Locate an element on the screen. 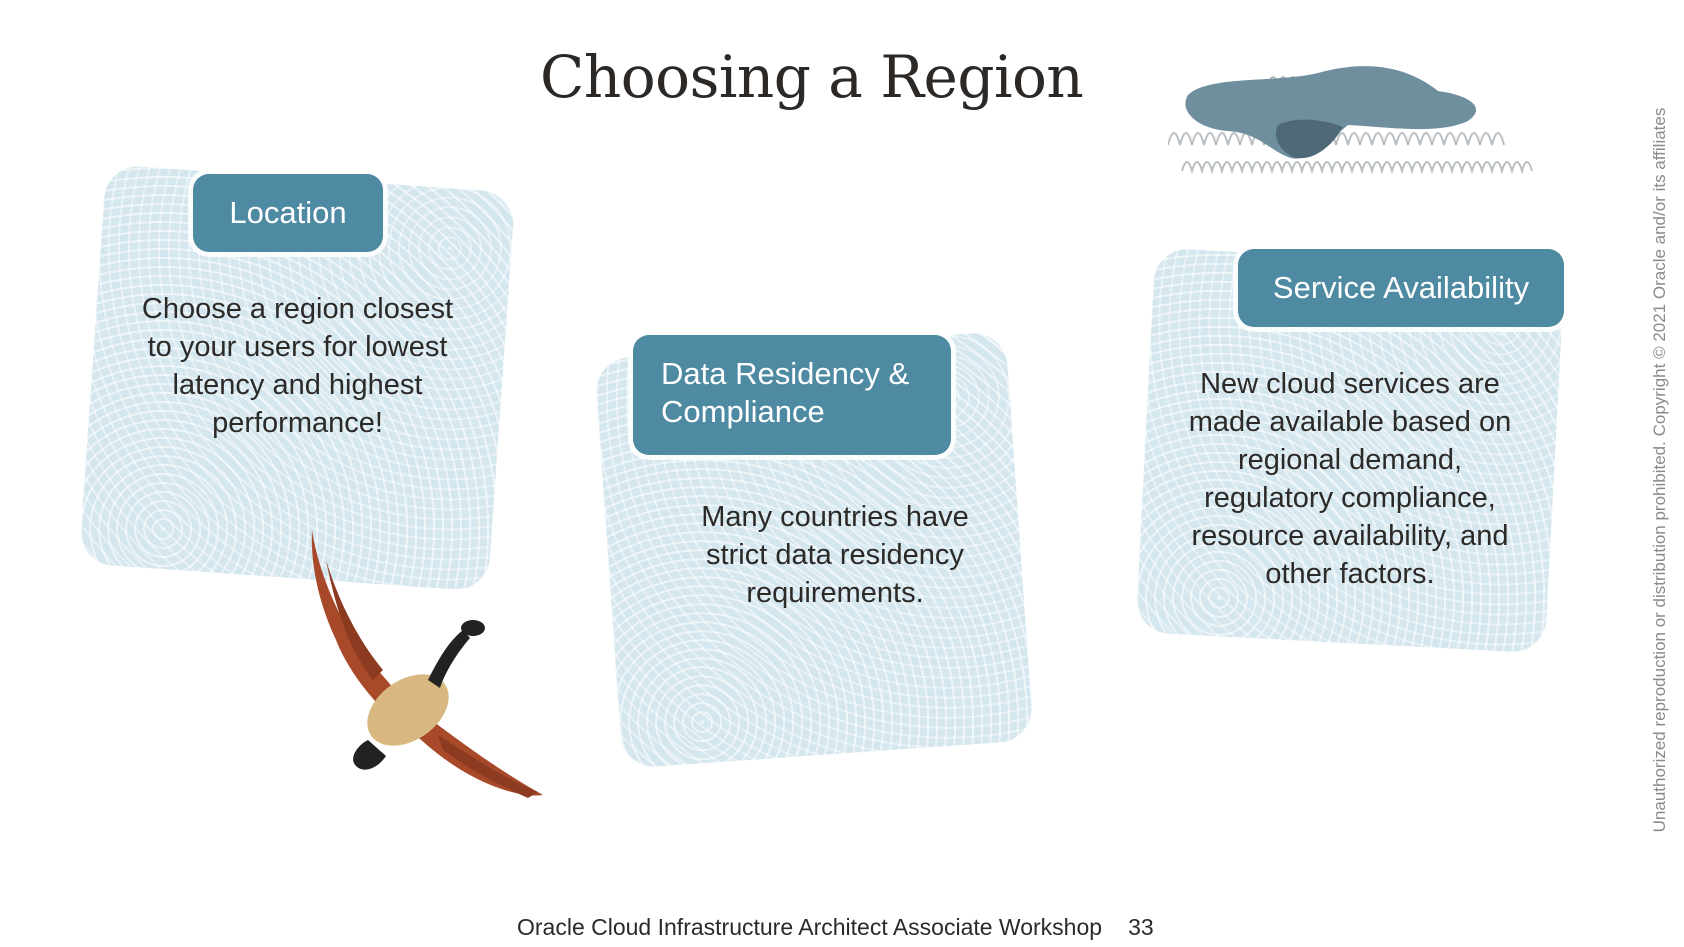  goose-illustration is located at coordinates (427, 664).